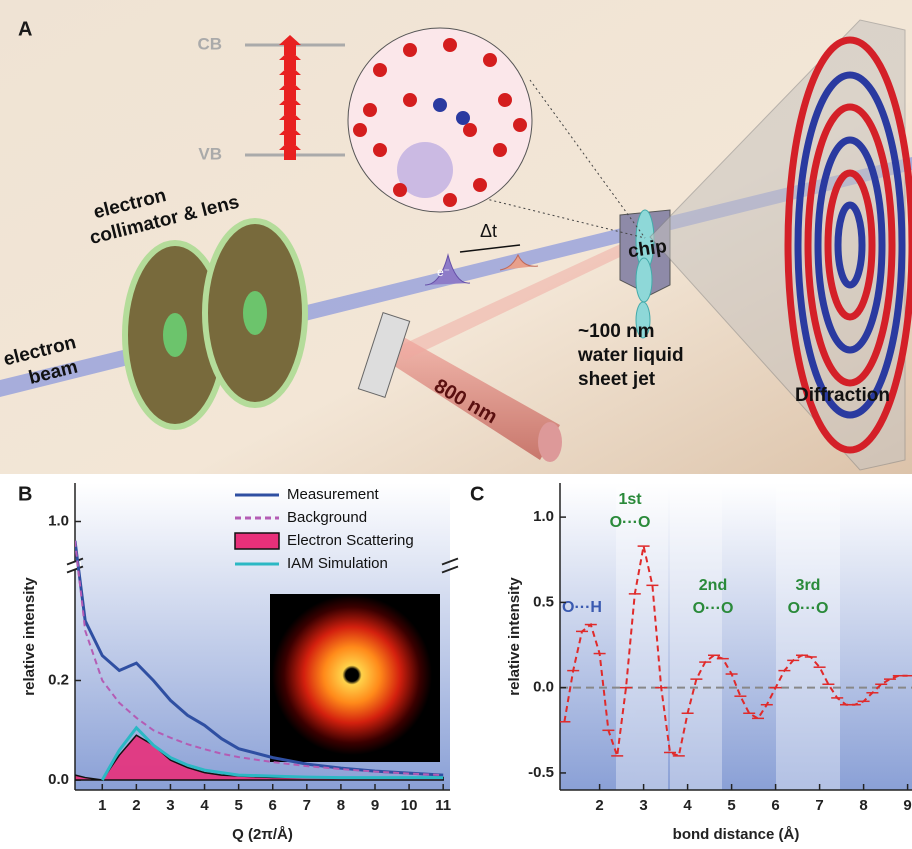 This screenshot has height=849, width=912. Describe the element at coordinates (520, 297) in the screenshot. I see `pump-path` at that location.